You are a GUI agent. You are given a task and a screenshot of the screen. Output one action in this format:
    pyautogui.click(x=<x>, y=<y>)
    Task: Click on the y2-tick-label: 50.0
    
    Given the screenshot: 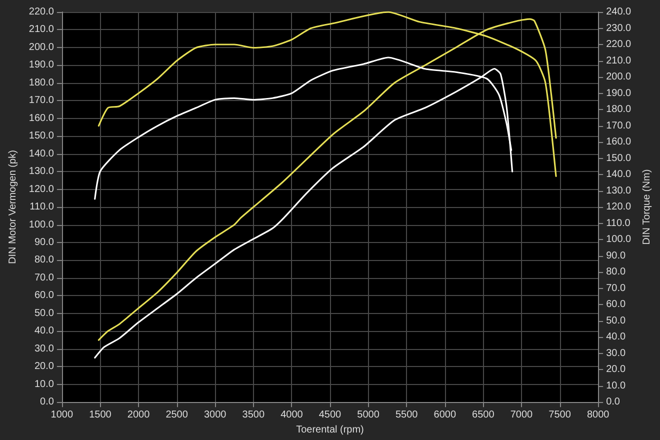 What is the action you would take?
    pyautogui.click(x=616, y=320)
    